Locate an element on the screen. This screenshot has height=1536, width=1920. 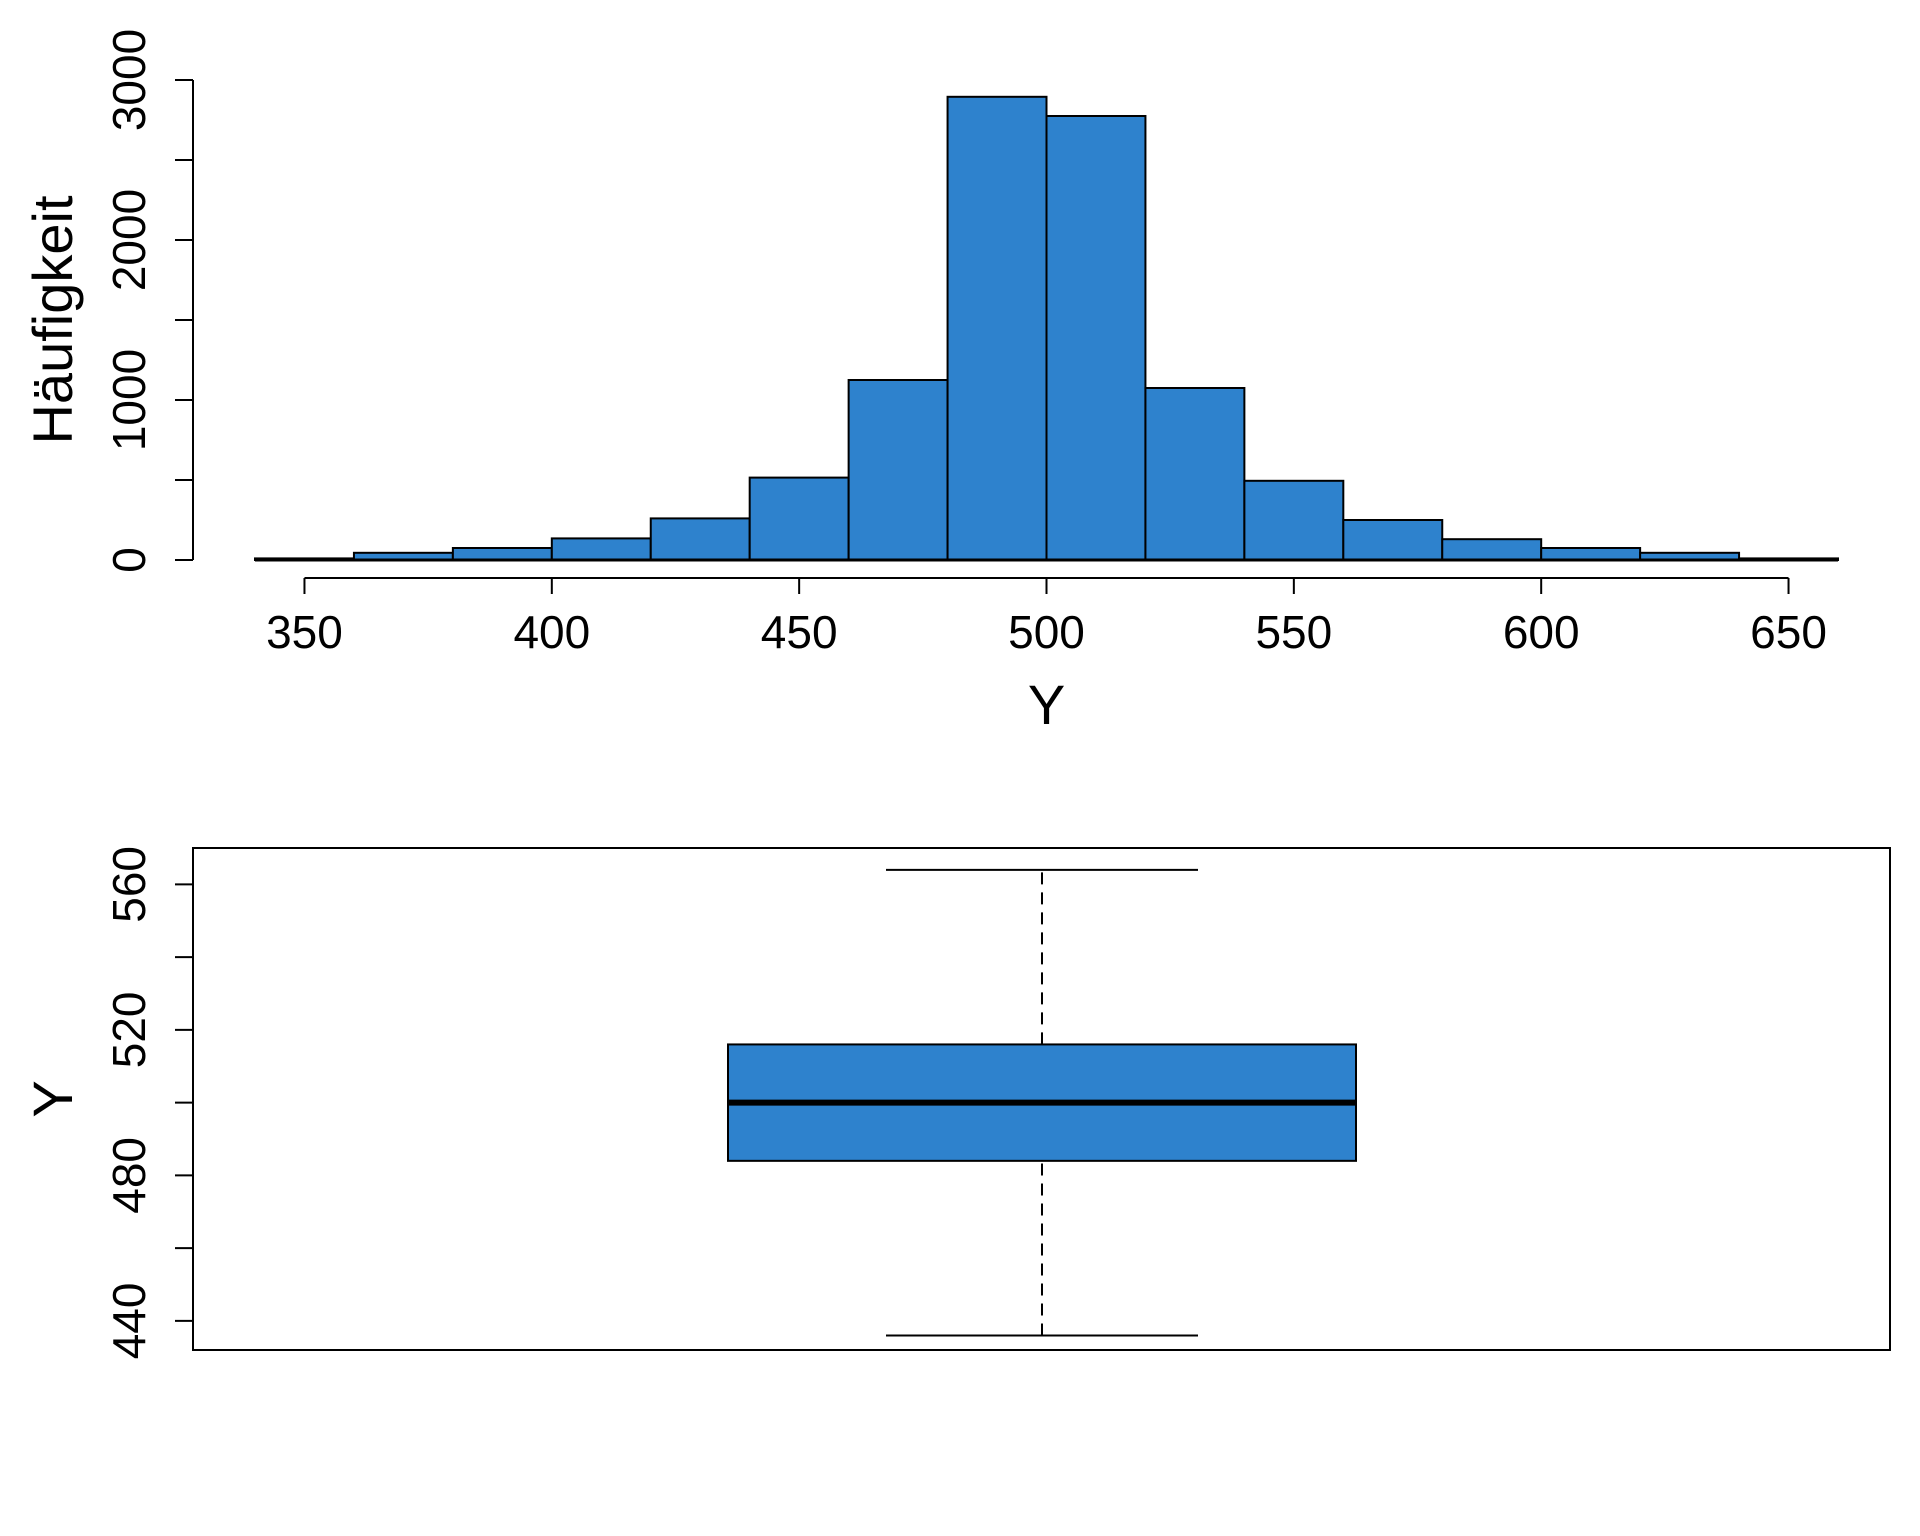
histogram-x-tick-label: 350 is located at coordinates (304, 632).